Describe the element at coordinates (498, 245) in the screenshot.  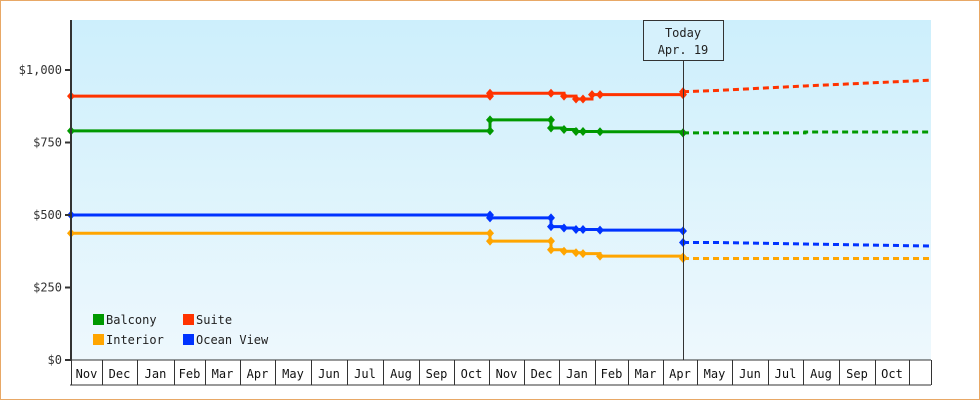
I see `series-interior` at that location.